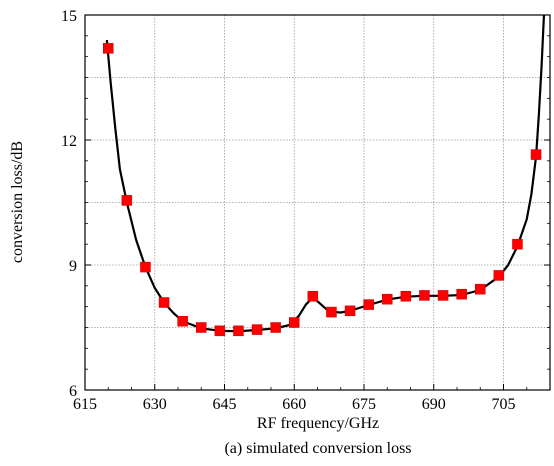  What do you see at coordinates (155, 404) in the screenshot?
I see `x-tick-label: 630` at bounding box center [155, 404].